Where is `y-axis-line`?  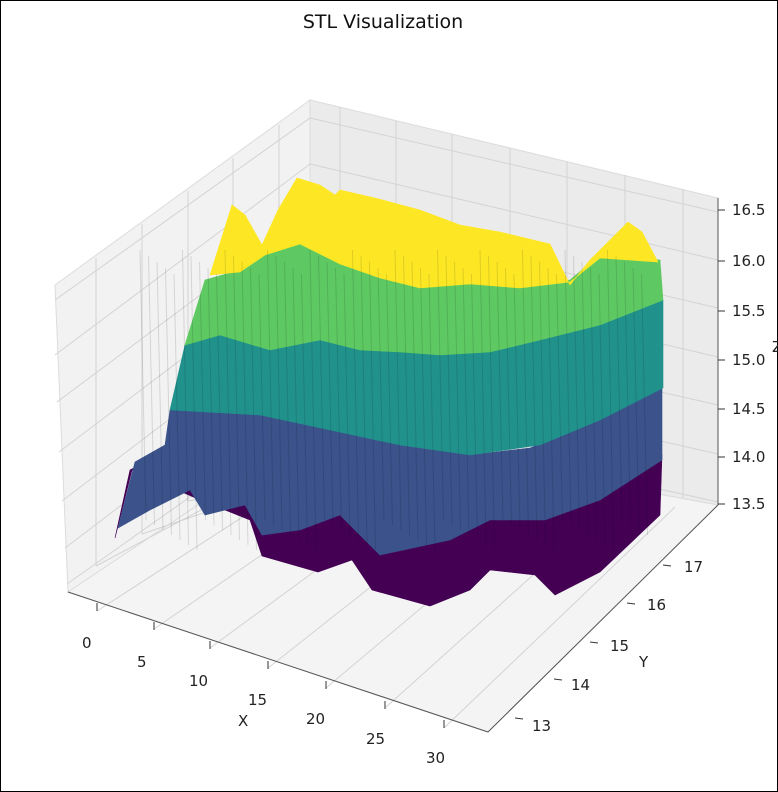
y-axis-line is located at coordinates (603, 618).